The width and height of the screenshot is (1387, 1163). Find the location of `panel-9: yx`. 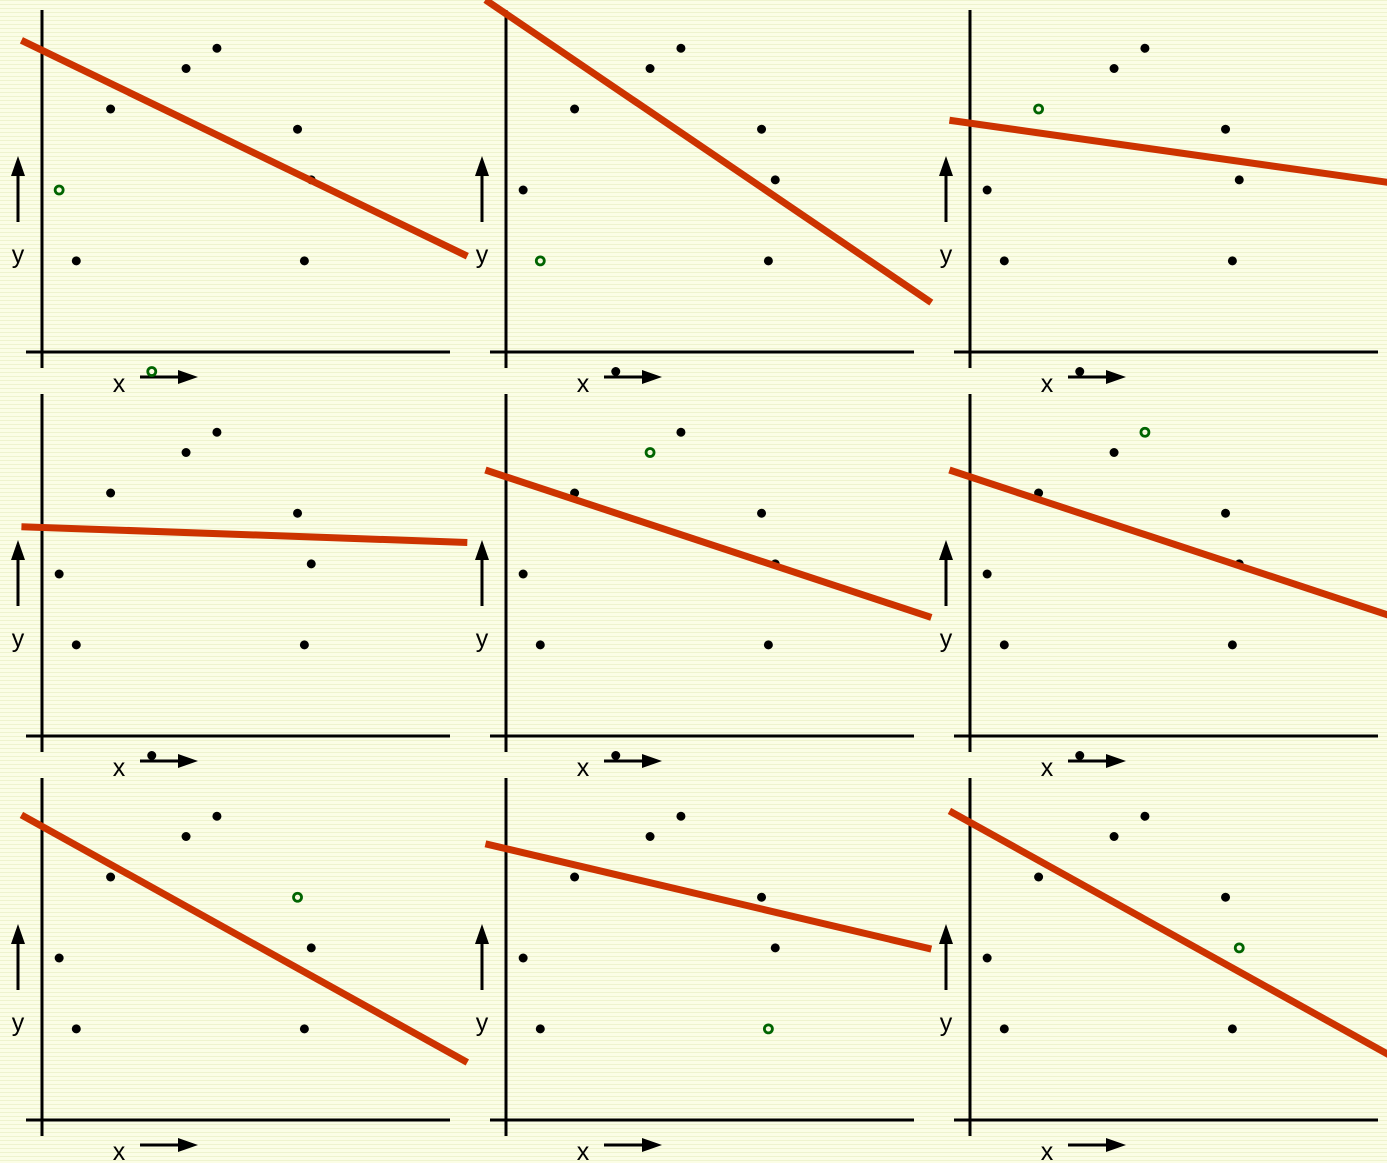

panel-9: yx is located at coordinates (1163, 957).